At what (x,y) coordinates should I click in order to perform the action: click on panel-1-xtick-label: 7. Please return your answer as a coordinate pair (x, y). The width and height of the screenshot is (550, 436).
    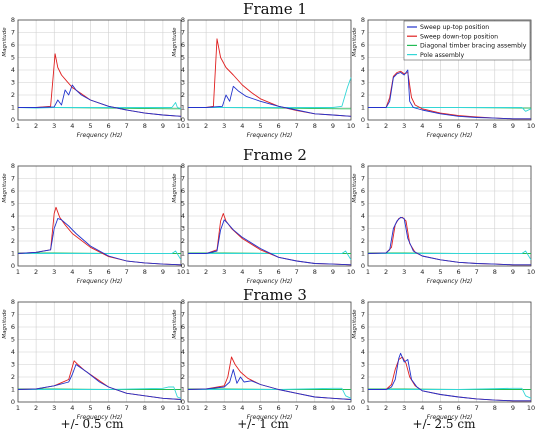
    Looking at the image, I should click on (127, 126).